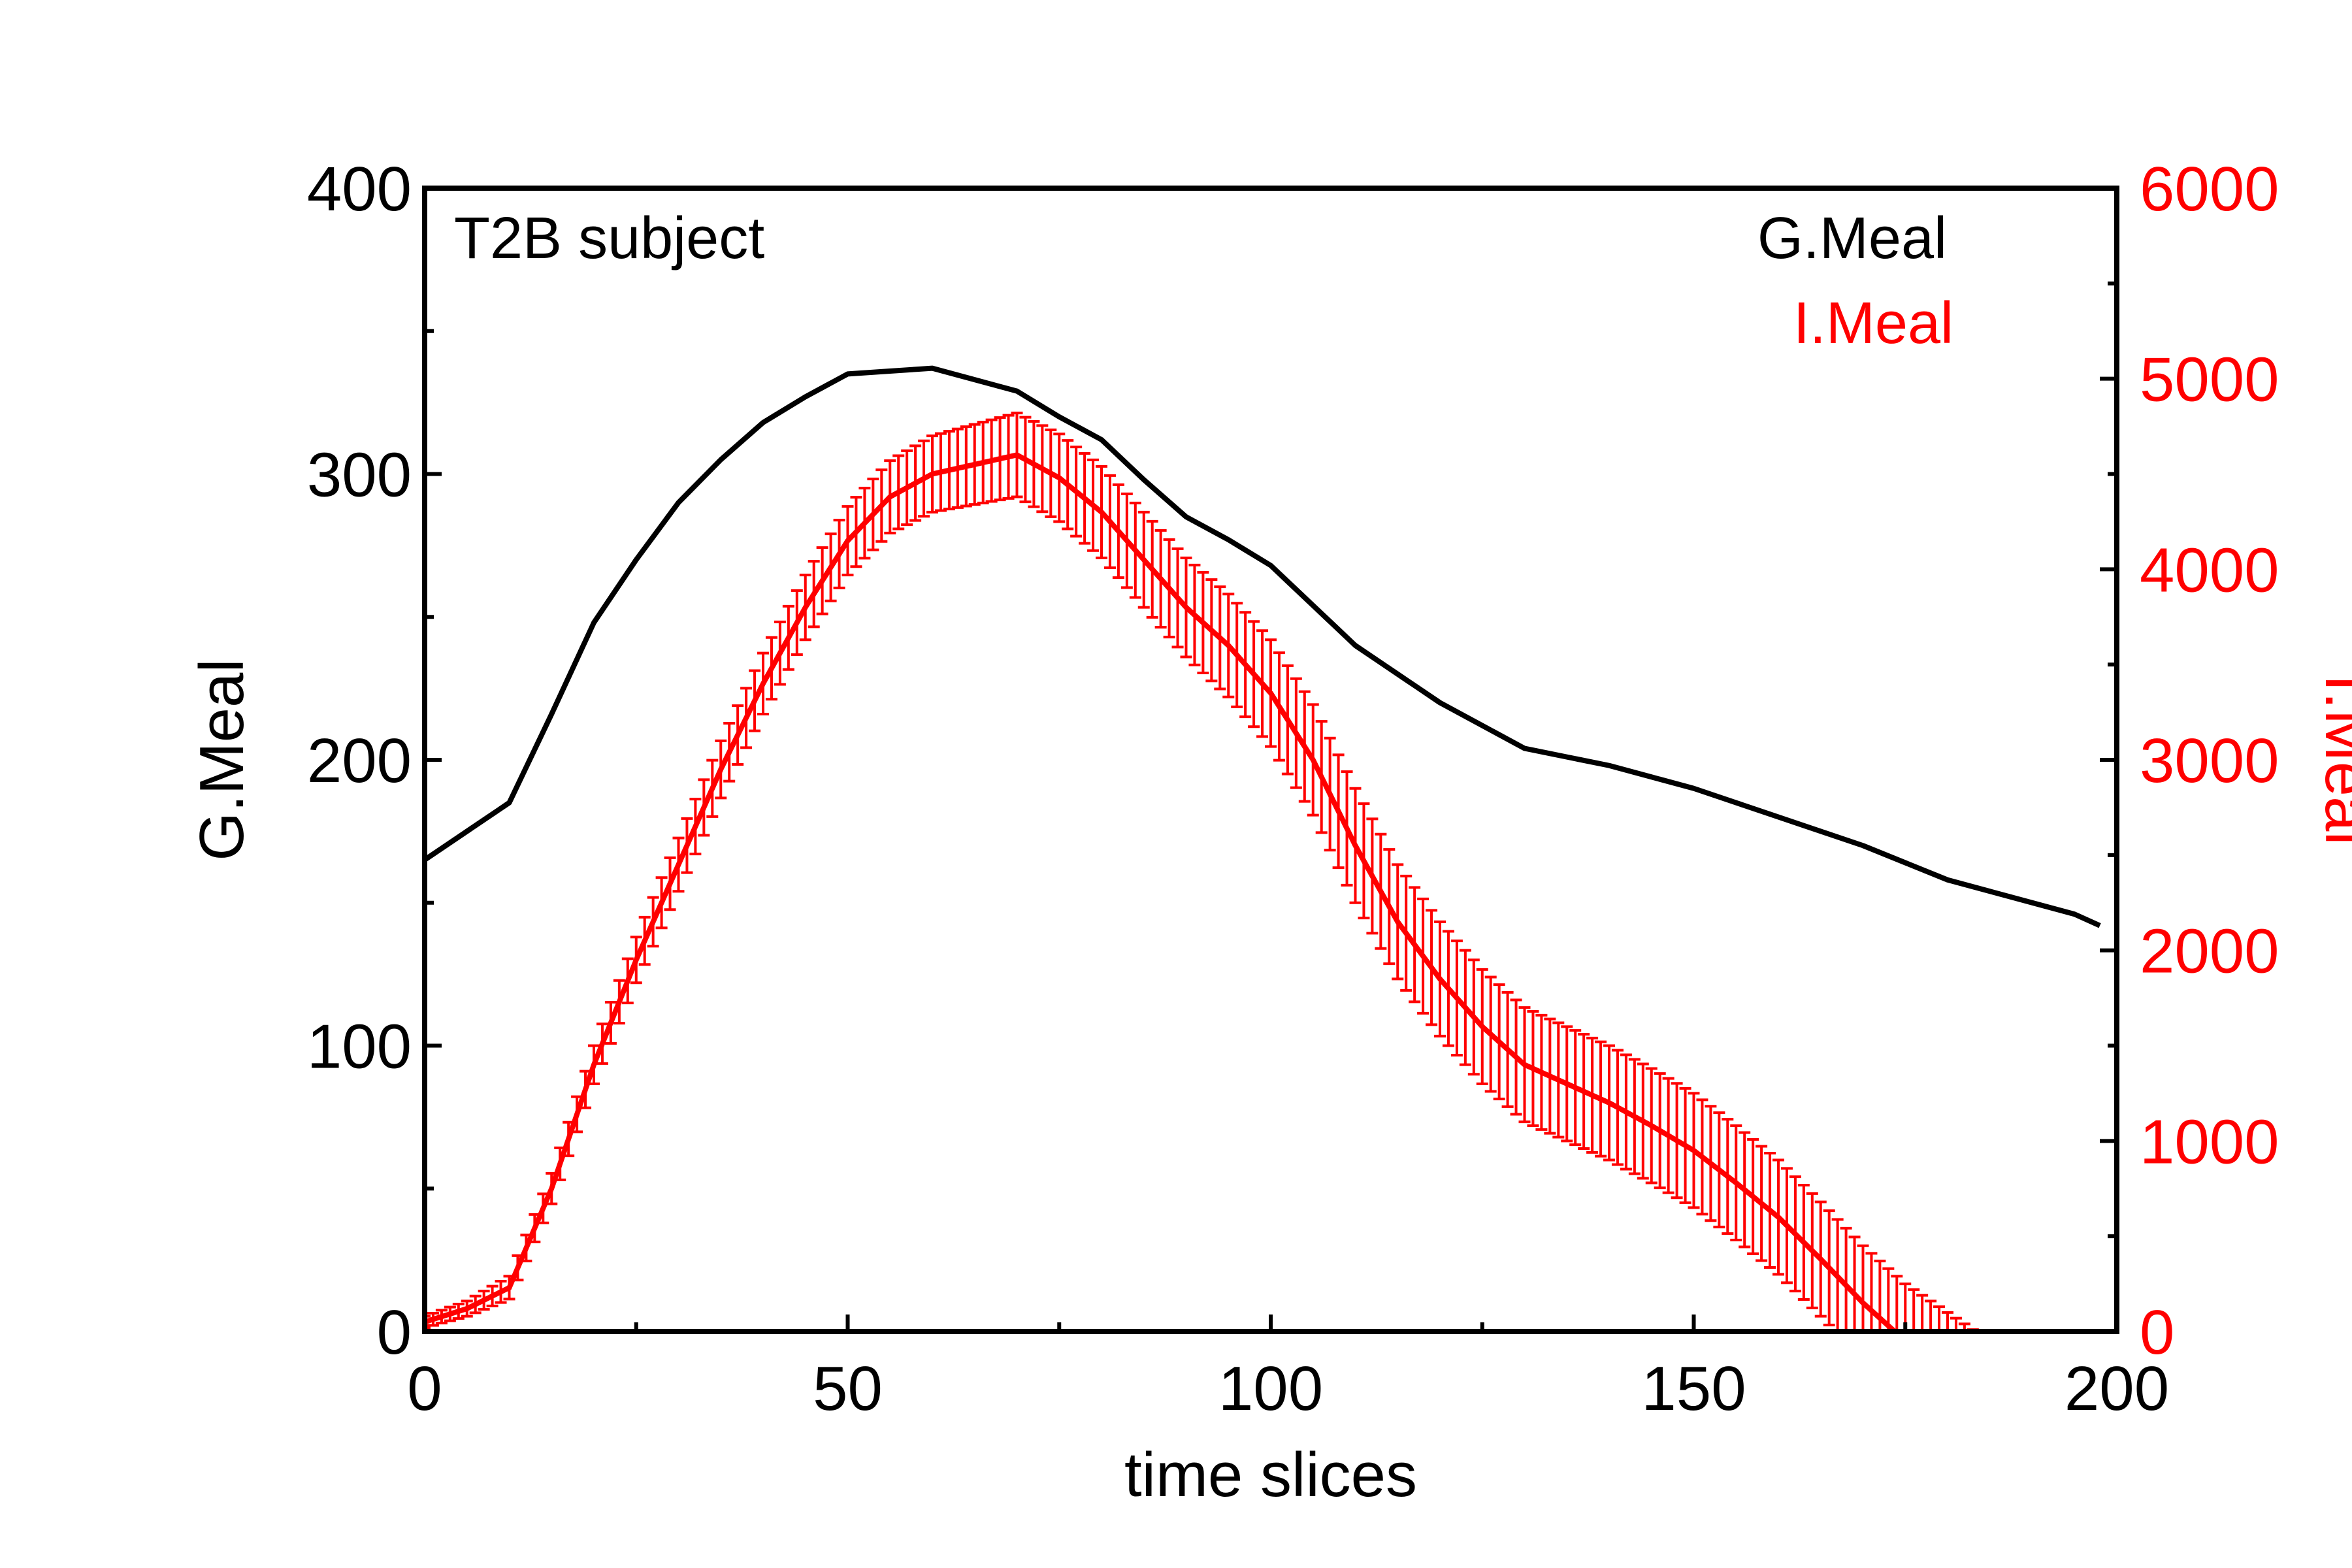 The height and width of the screenshot is (1568, 2352). Describe the element at coordinates (1270, 1389) in the screenshot. I see `x-tick-label: 100` at that location.